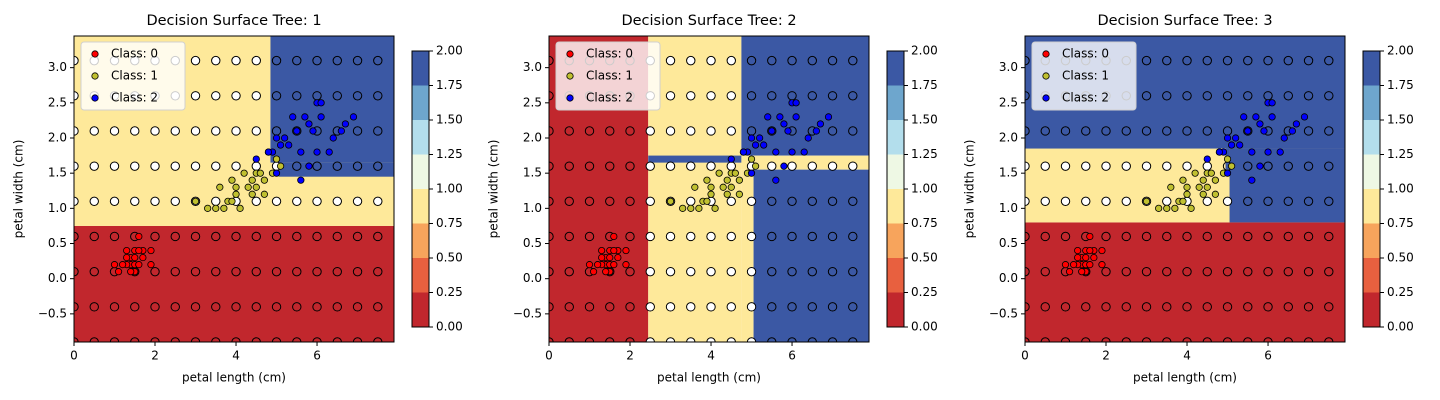 The image size is (1440, 400). What do you see at coordinates (924, 292) in the screenshot?
I see `colorbar-tick-label: 0.25` at bounding box center [924, 292].